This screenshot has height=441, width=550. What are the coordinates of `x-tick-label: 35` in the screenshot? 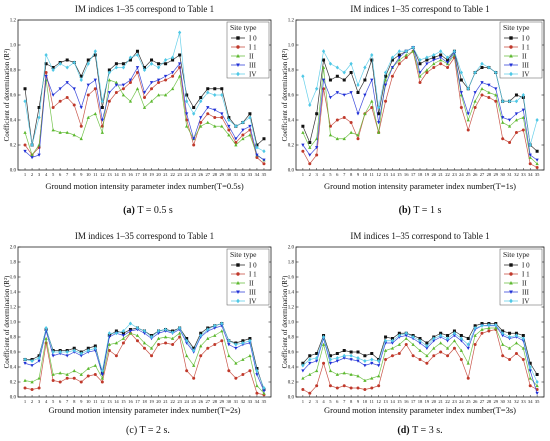 It's located at (537, 174).